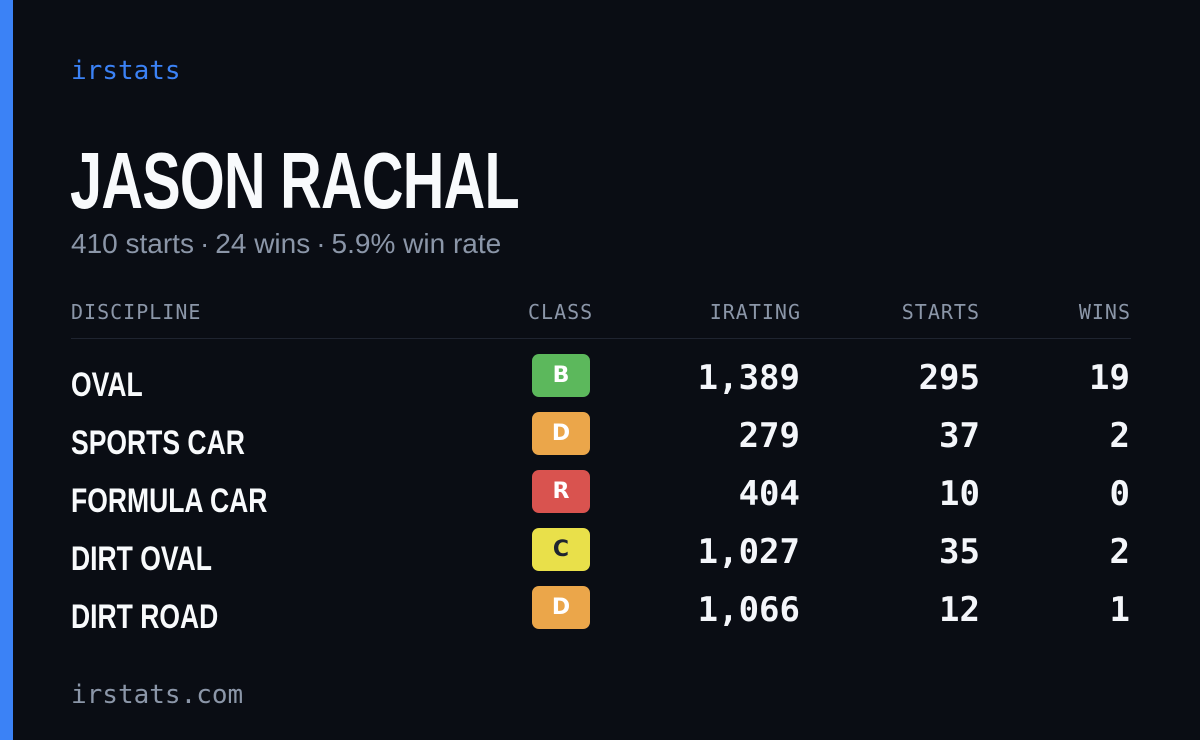  I want to click on wins-value: 1, so click(1119, 610).